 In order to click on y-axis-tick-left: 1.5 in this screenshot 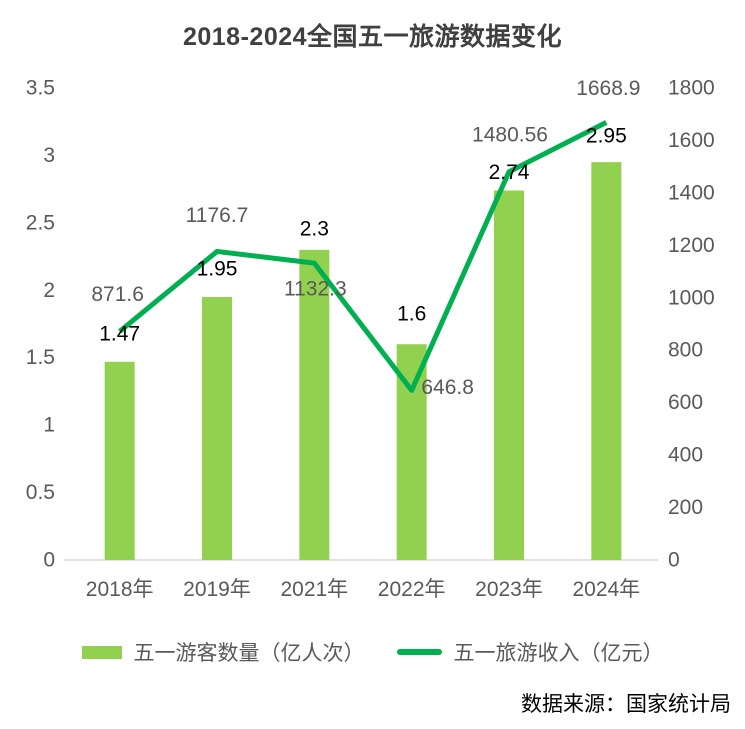, I will do `click(40, 357)`.